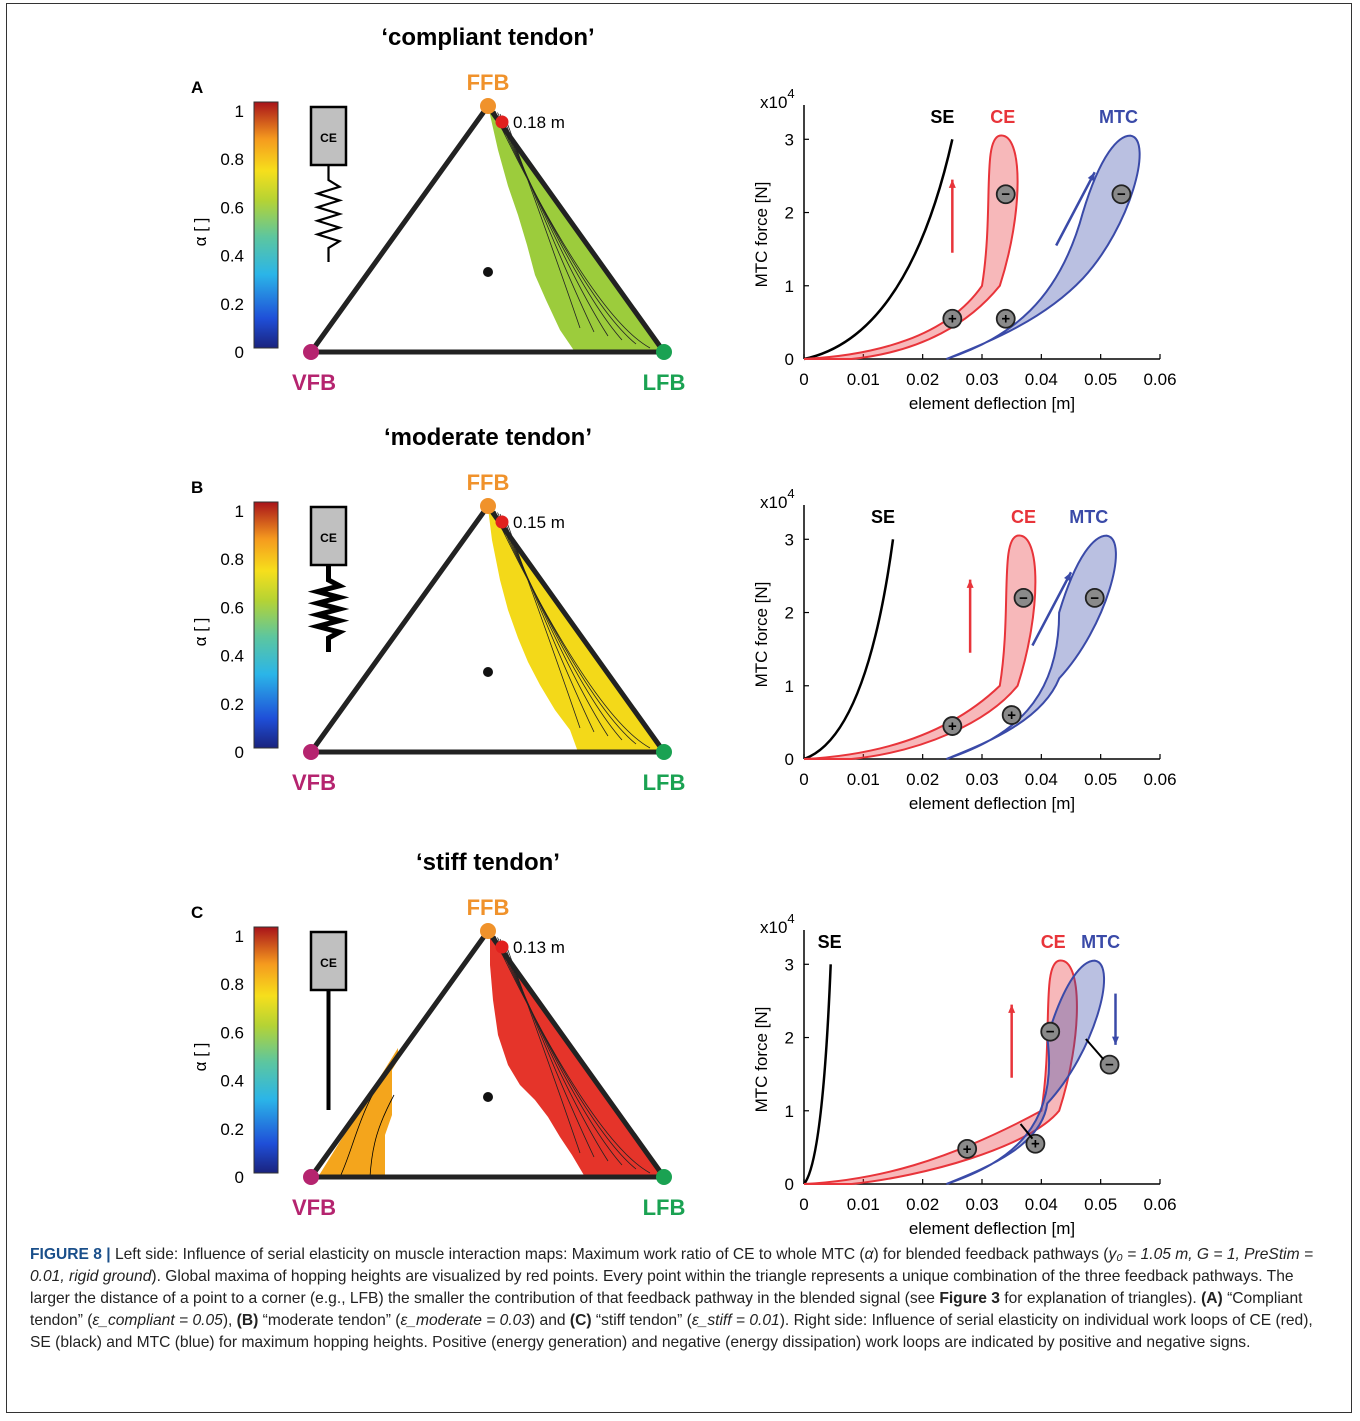 Image resolution: width=1360 pixels, height=1421 pixels. Describe the element at coordinates (1100, 942) in the screenshot. I see `mtc-label: MTC` at that location.